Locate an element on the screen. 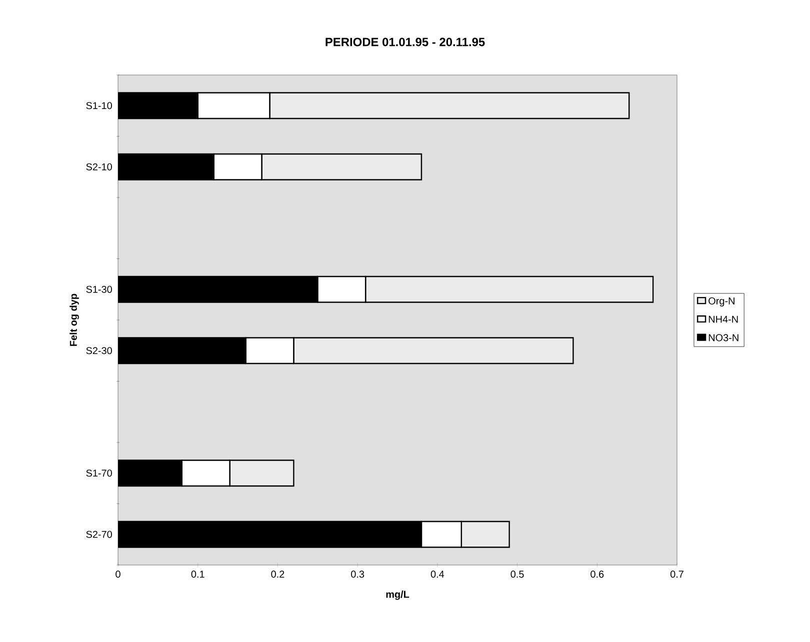 The image size is (810, 642). x-tick-label: 0.5 is located at coordinates (517, 574).